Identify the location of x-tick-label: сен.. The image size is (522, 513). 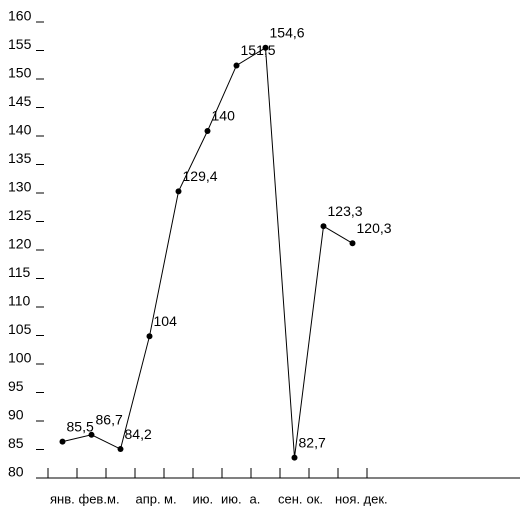
(290, 498).